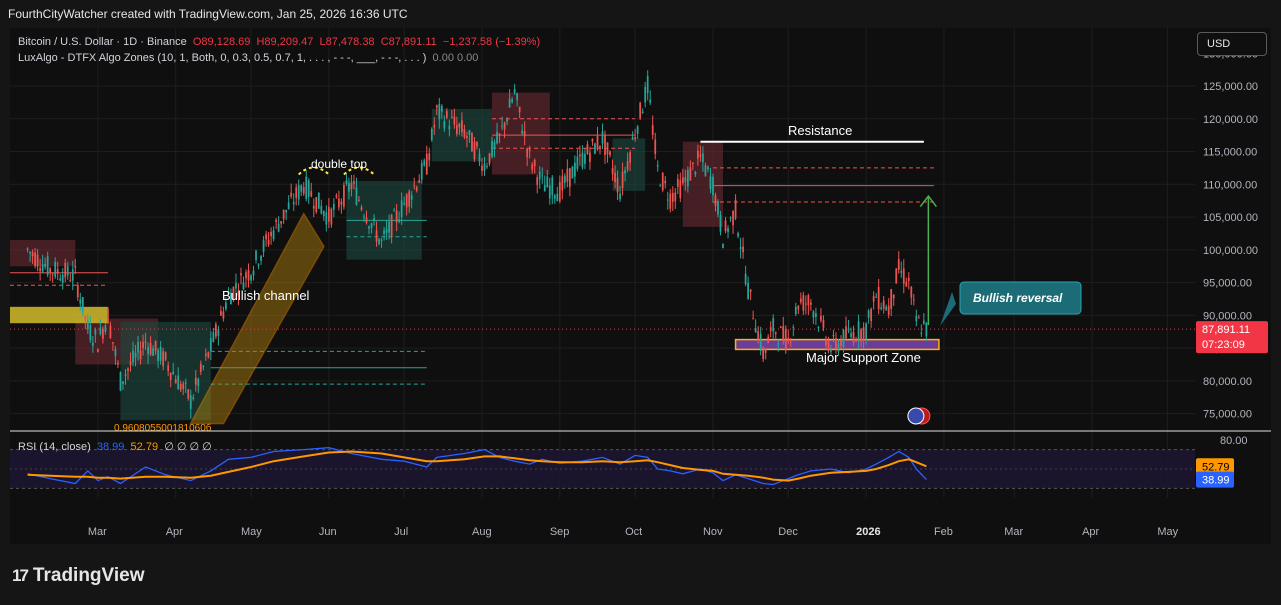 Image resolution: width=1281 pixels, height=605 pixels. I want to click on rsi-ma-value: 52.79, so click(144, 447).